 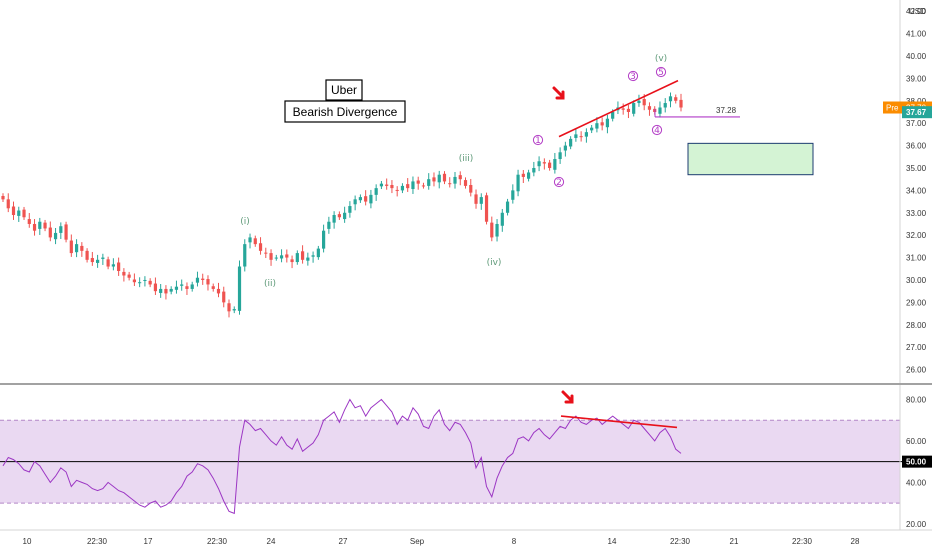 I want to click on wave-label: (ii), so click(x=270, y=284).